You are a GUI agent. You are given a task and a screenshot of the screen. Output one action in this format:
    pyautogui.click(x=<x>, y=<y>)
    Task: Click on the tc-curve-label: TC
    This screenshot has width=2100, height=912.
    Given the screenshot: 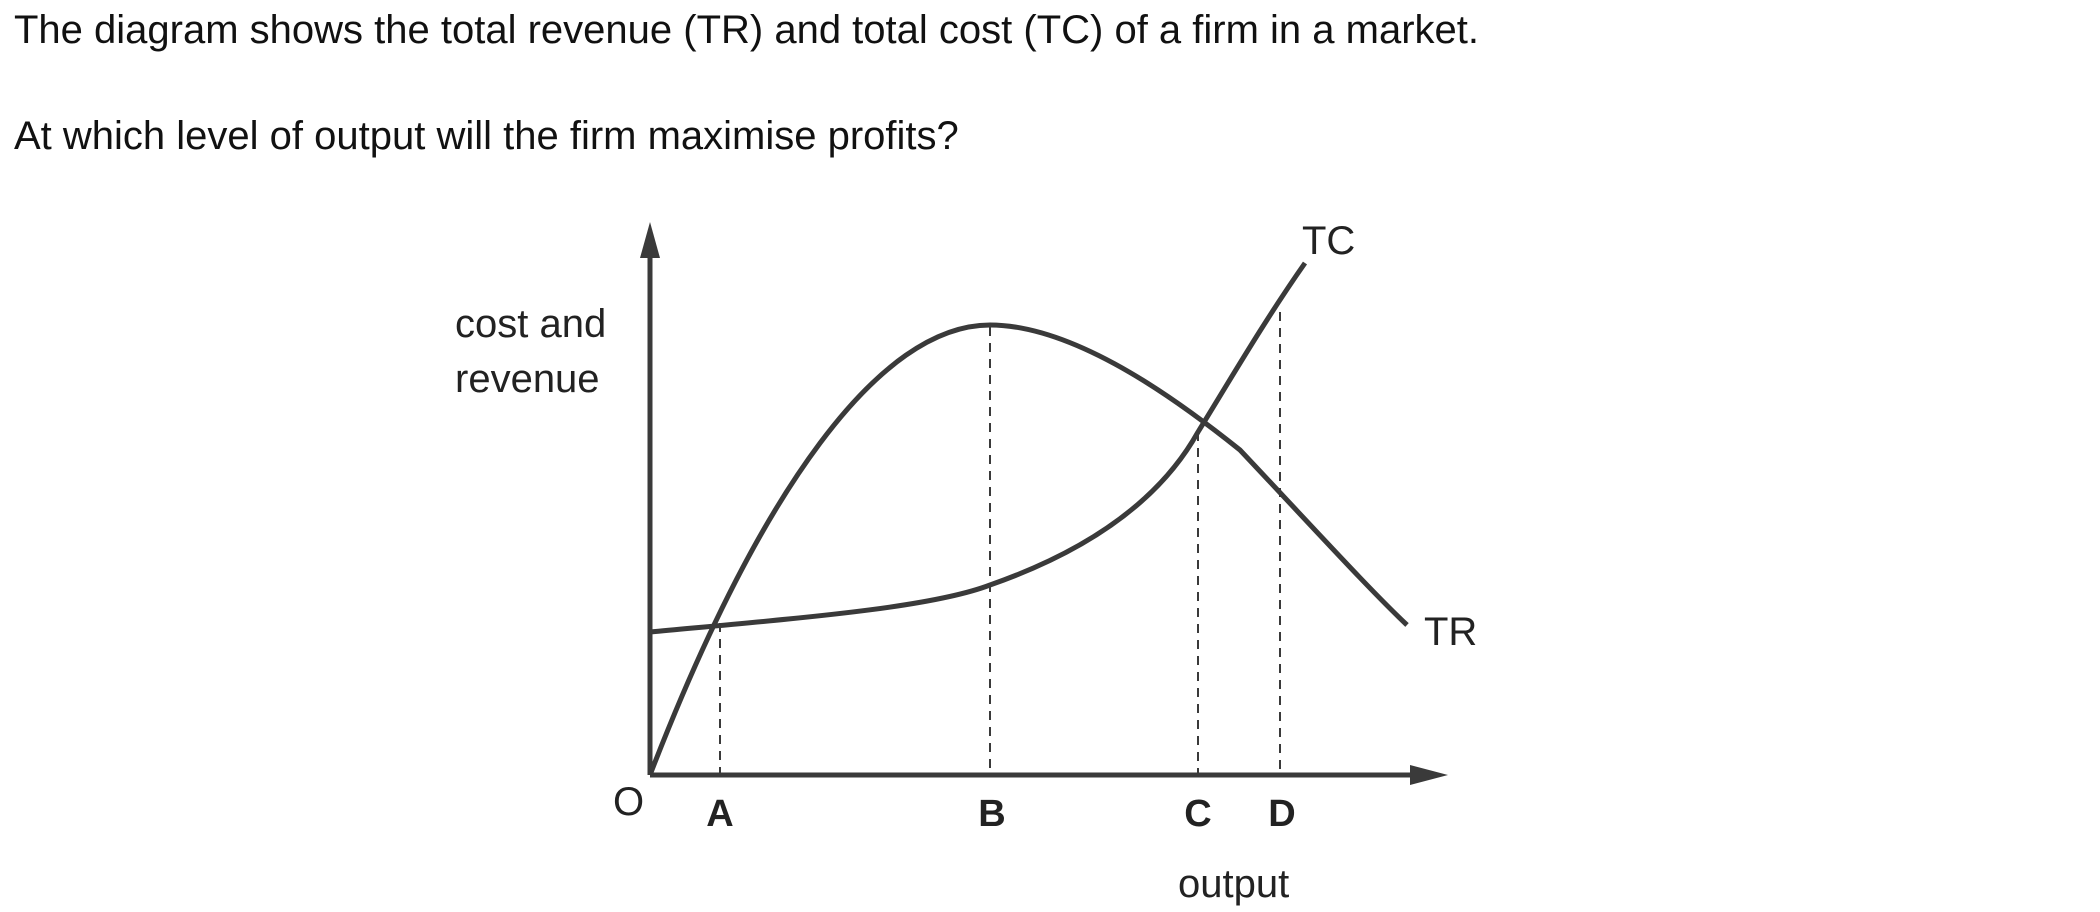 What is the action you would take?
    pyautogui.click(x=1328, y=241)
    